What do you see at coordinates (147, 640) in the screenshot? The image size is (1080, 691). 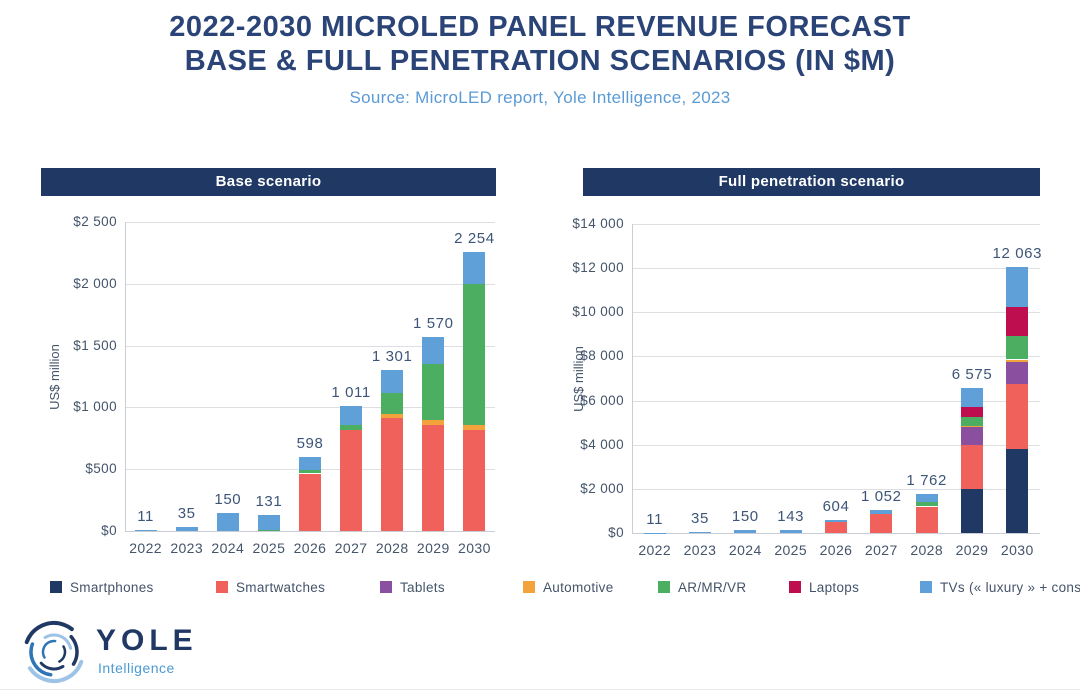 I see `logo-brand-text: YOLE` at bounding box center [147, 640].